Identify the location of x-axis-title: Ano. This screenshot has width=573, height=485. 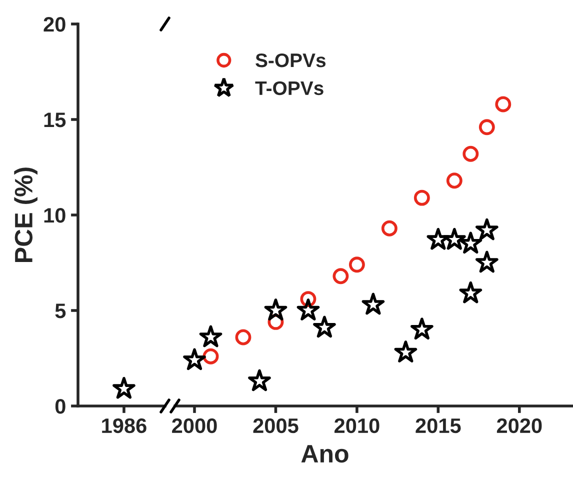
(324, 454).